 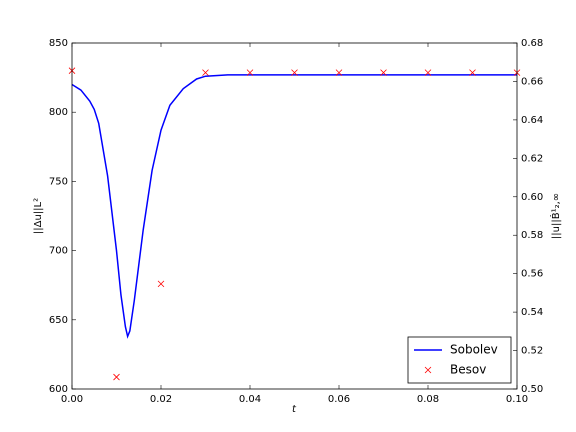 What do you see at coordinates (555, 216) in the screenshot?
I see `y2-axis-label: ||u||Ḃ¹₂,∞` at bounding box center [555, 216].